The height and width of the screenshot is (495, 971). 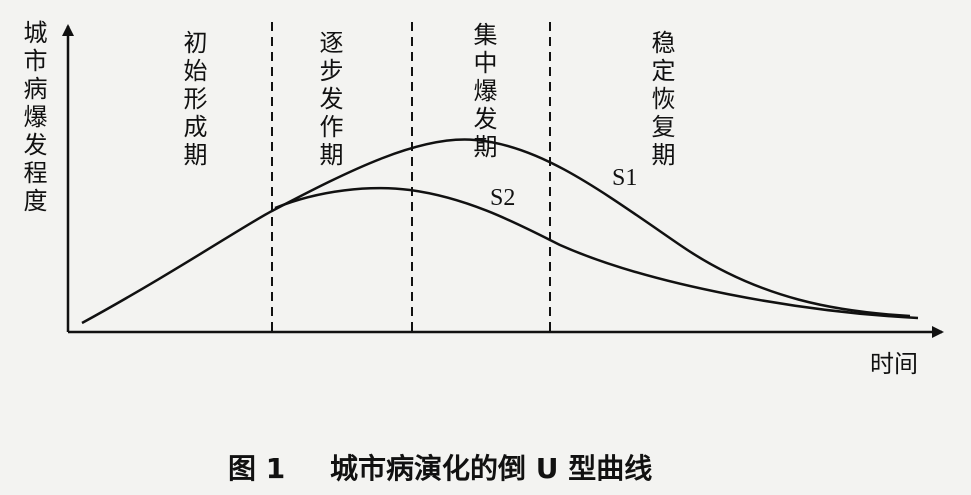 I want to click on curve-label: S2, so click(x=502, y=198).